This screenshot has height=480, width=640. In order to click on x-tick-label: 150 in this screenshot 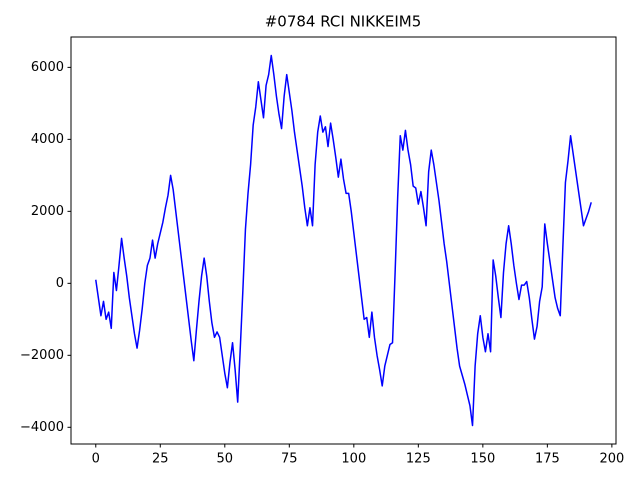, I will do `click(482, 459)`.